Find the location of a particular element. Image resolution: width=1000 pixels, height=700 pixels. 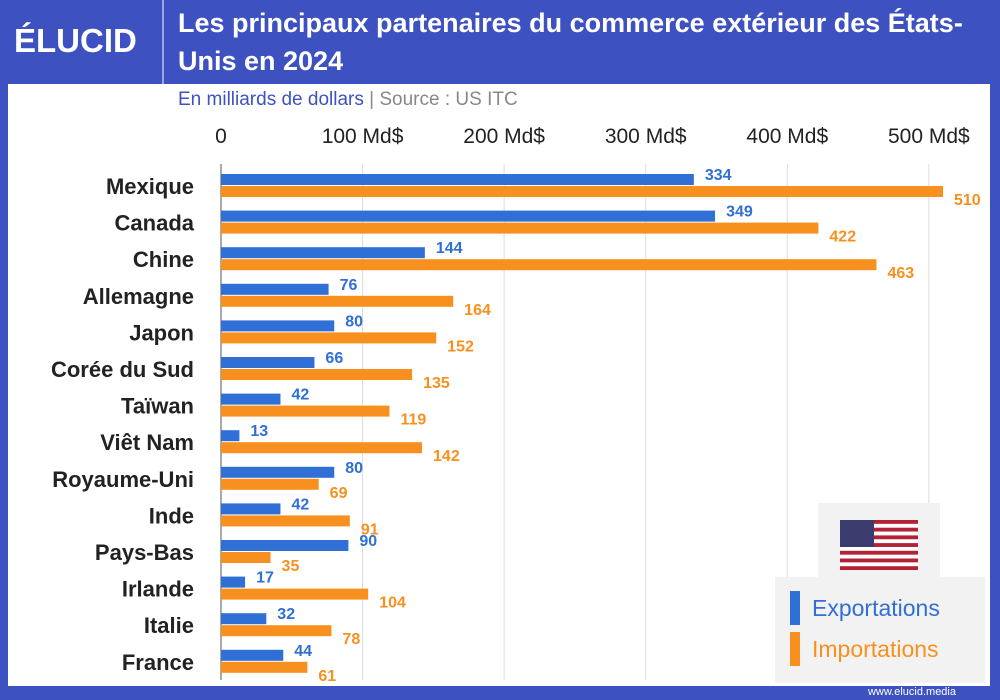

category-label: Japon is located at coordinates (161, 332).